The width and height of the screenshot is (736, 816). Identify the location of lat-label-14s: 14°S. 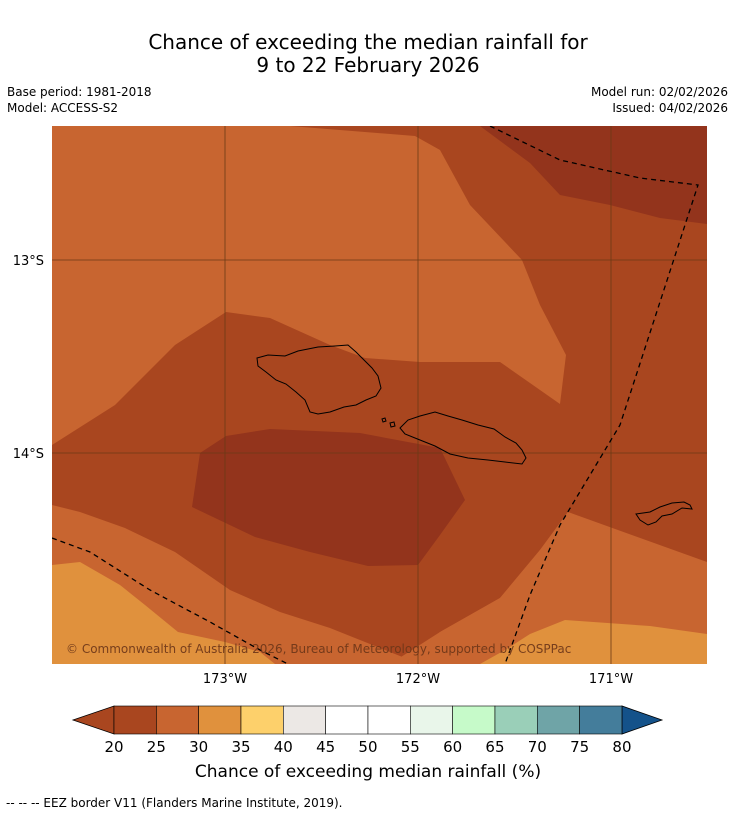
(28, 454).